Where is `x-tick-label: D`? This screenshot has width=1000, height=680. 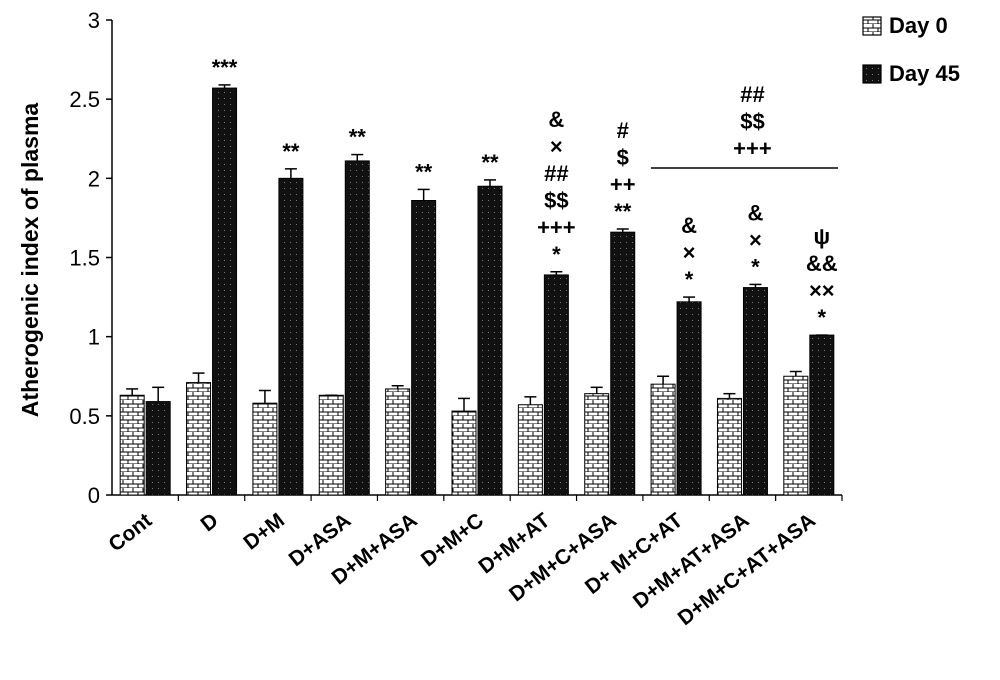 x-tick-label: D is located at coordinates (210, 522).